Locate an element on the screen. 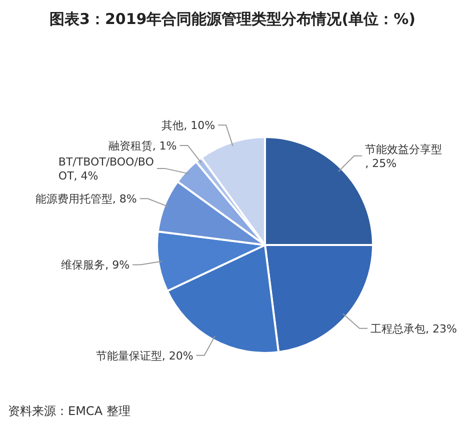  category-label: 工程总承包 is located at coordinates (398, 329).